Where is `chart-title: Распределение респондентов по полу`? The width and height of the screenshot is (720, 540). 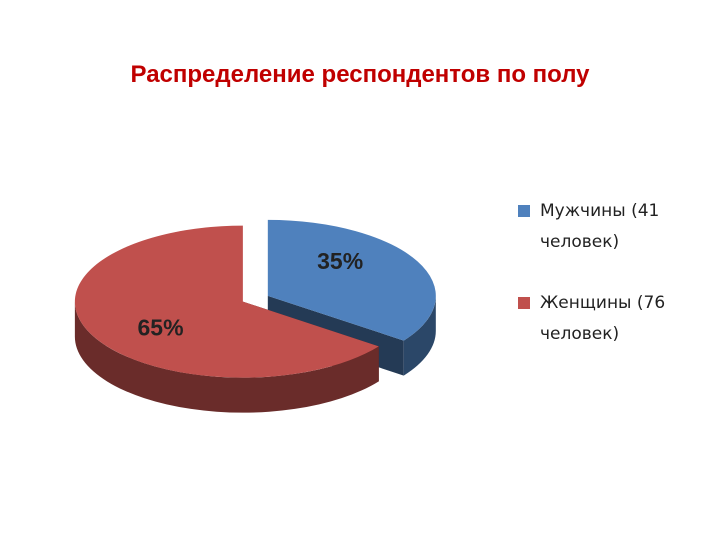 chart-title: Распределение респондентов по полу is located at coordinates (361, 74).